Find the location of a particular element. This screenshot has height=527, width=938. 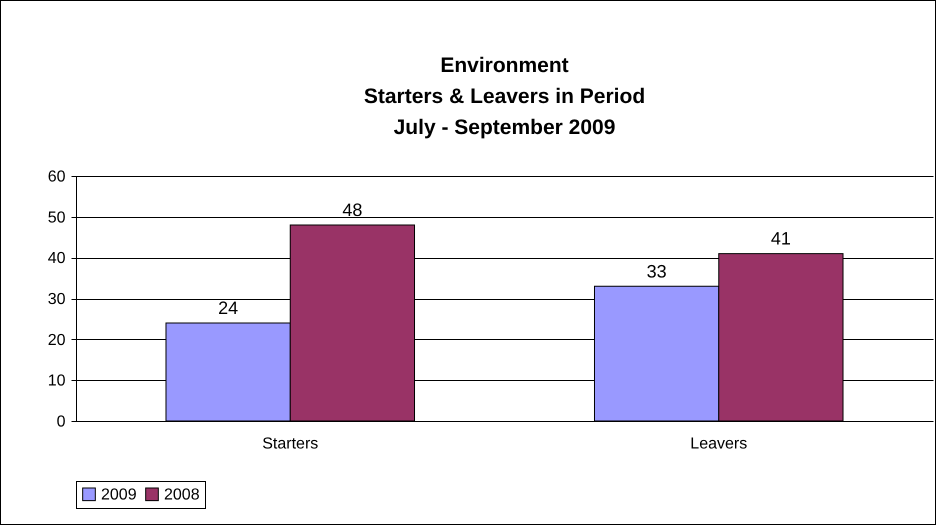

data-label: 48 is located at coordinates (352, 210).